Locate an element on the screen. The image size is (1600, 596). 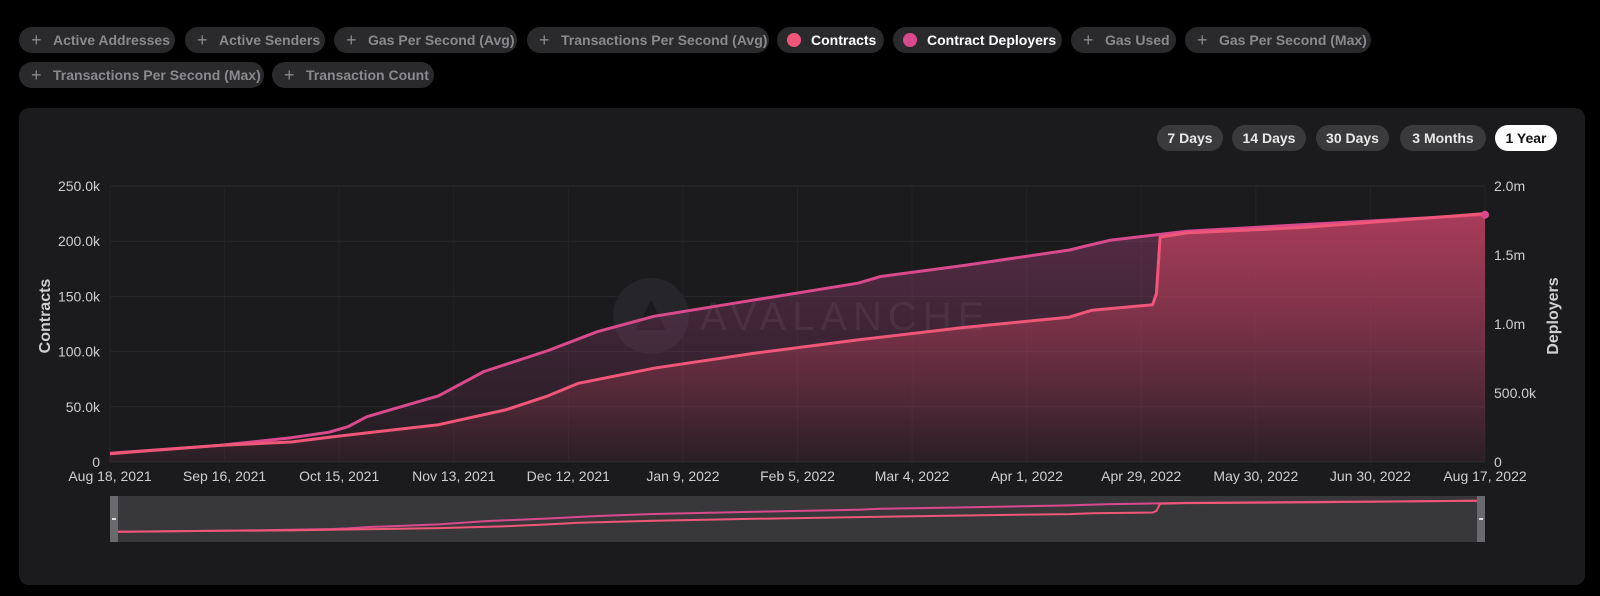
x-tick-label: Jun 30, 2022 is located at coordinates (1370, 476).